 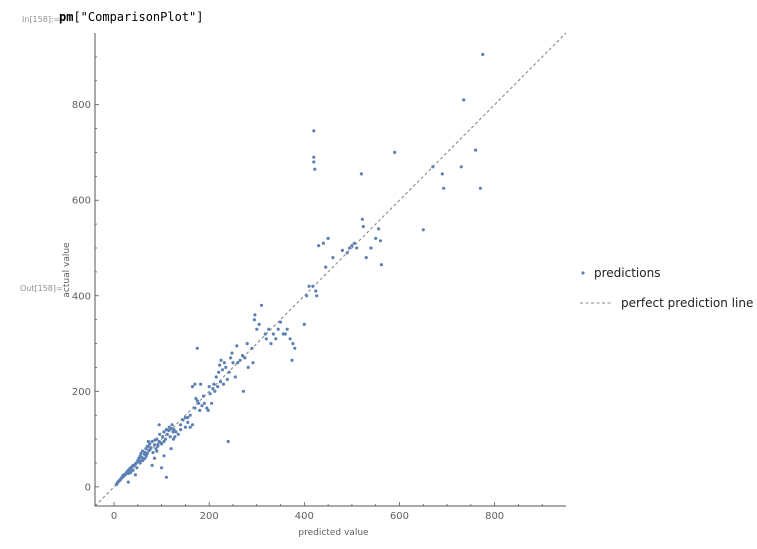 What do you see at coordinates (131, 17) in the screenshot?
I see `input-cell-code: pm["ComparisonPlot"]` at bounding box center [131, 17].